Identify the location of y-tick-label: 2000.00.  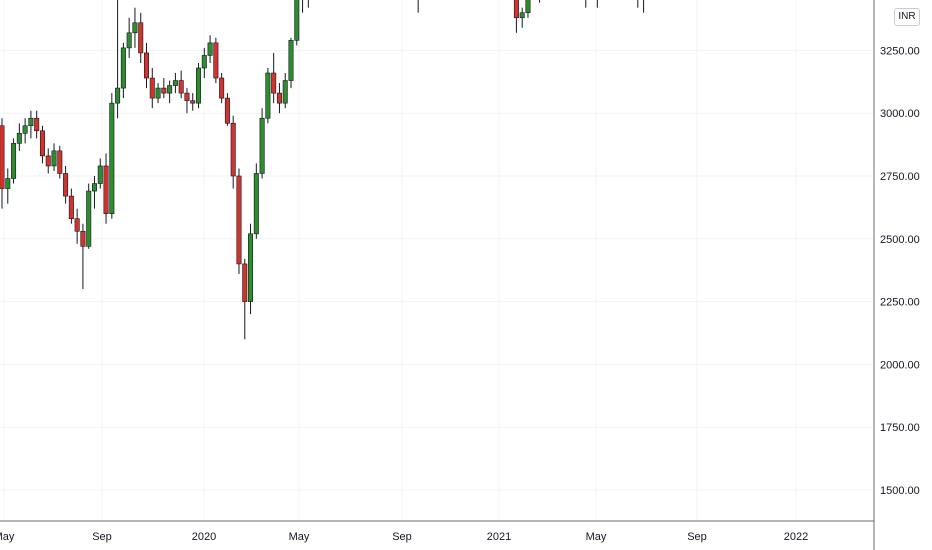
(900, 365).